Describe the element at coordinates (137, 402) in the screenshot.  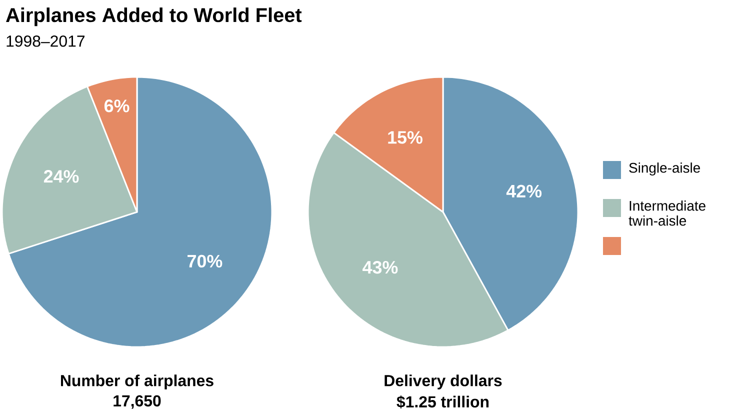
I see `text: 17,650` at that location.